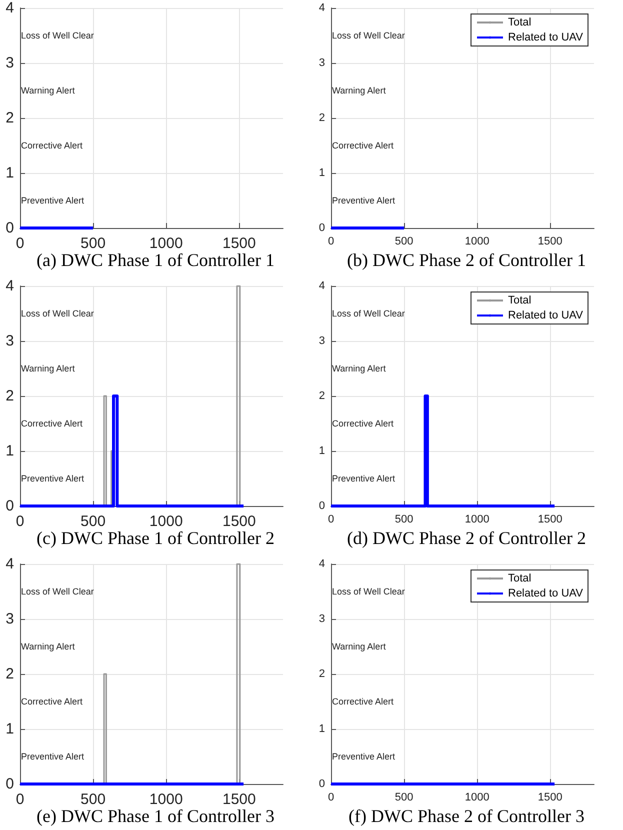 The image size is (623, 830). Describe the element at coordinates (466, 260) in the screenshot. I see `text: (b) DWC Phase 2 of Controller 1` at that location.